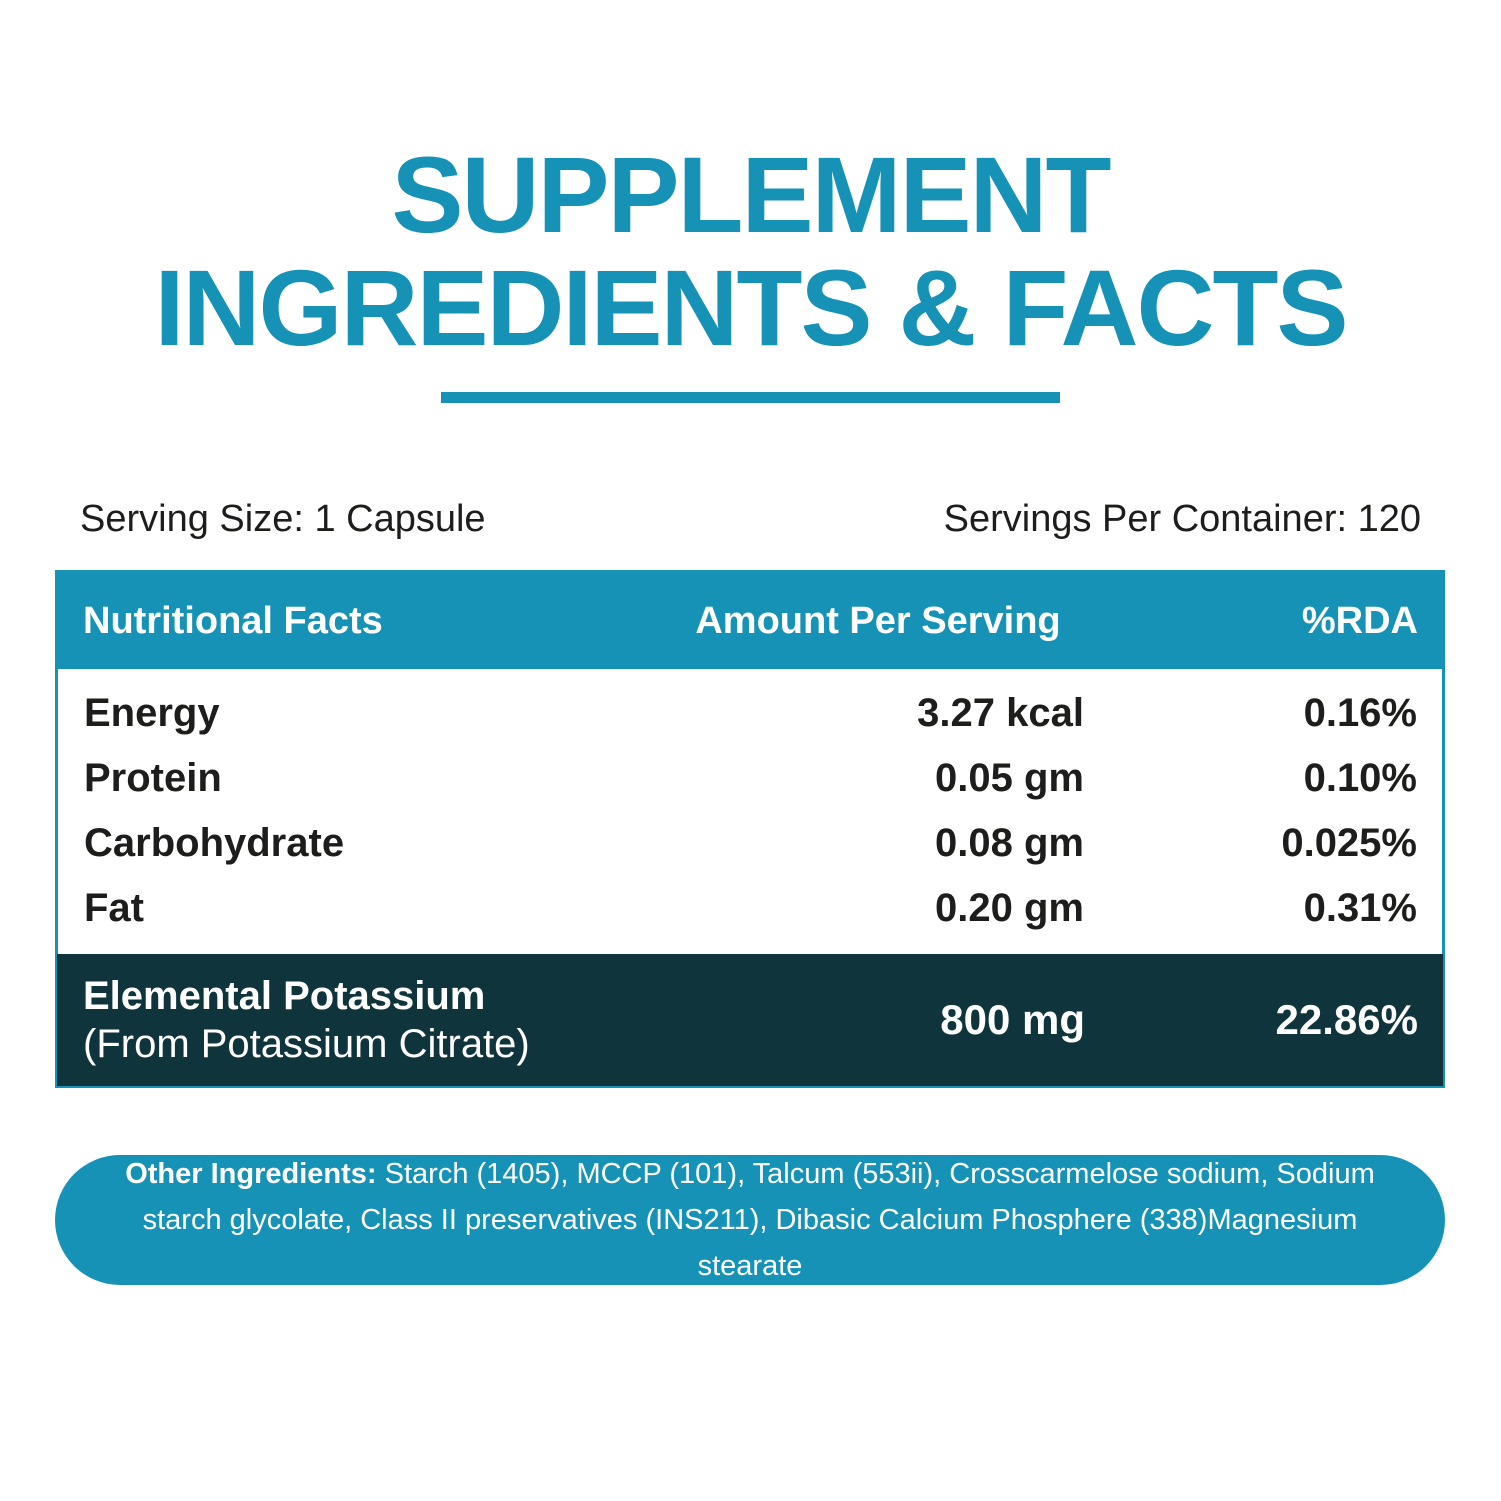 The width and height of the screenshot is (1501, 1501). I want to click on table-row: Fat 0.20 gm 0.31%, so click(750, 908).